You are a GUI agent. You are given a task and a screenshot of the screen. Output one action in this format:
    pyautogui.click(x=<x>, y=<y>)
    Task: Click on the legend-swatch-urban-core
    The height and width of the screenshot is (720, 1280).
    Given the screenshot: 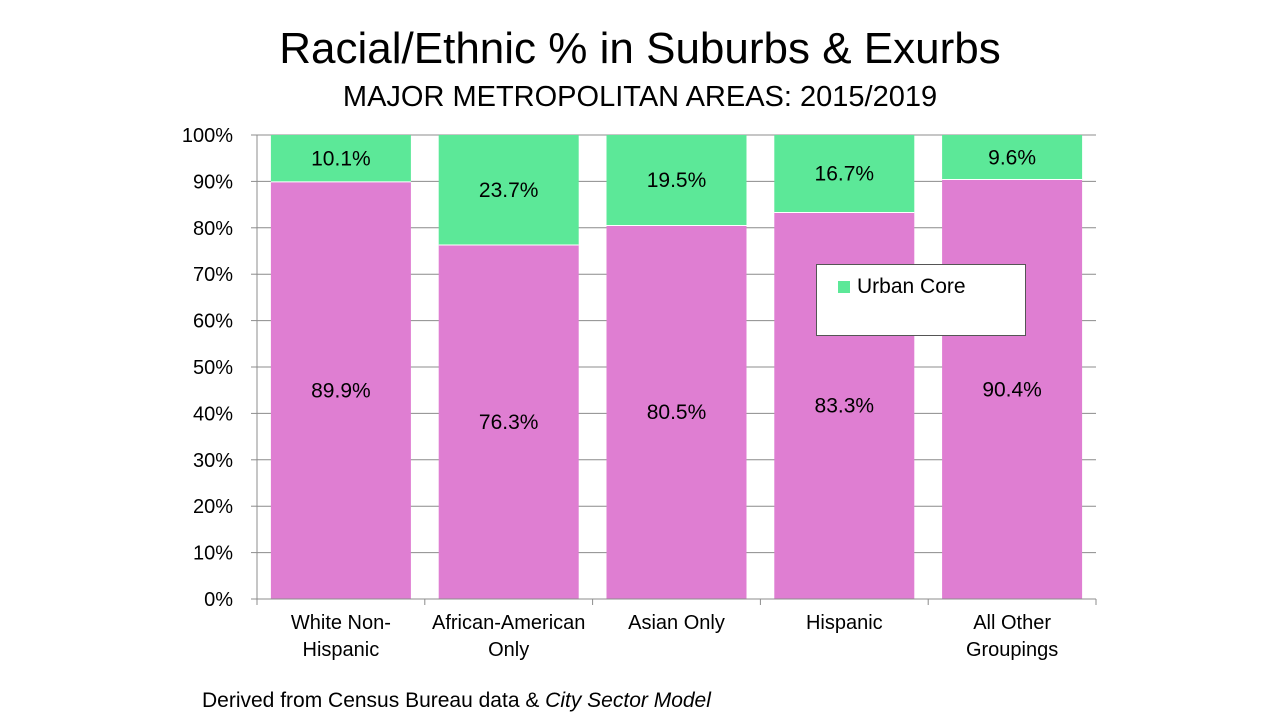 What is the action you would take?
    pyautogui.click(x=844, y=287)
    